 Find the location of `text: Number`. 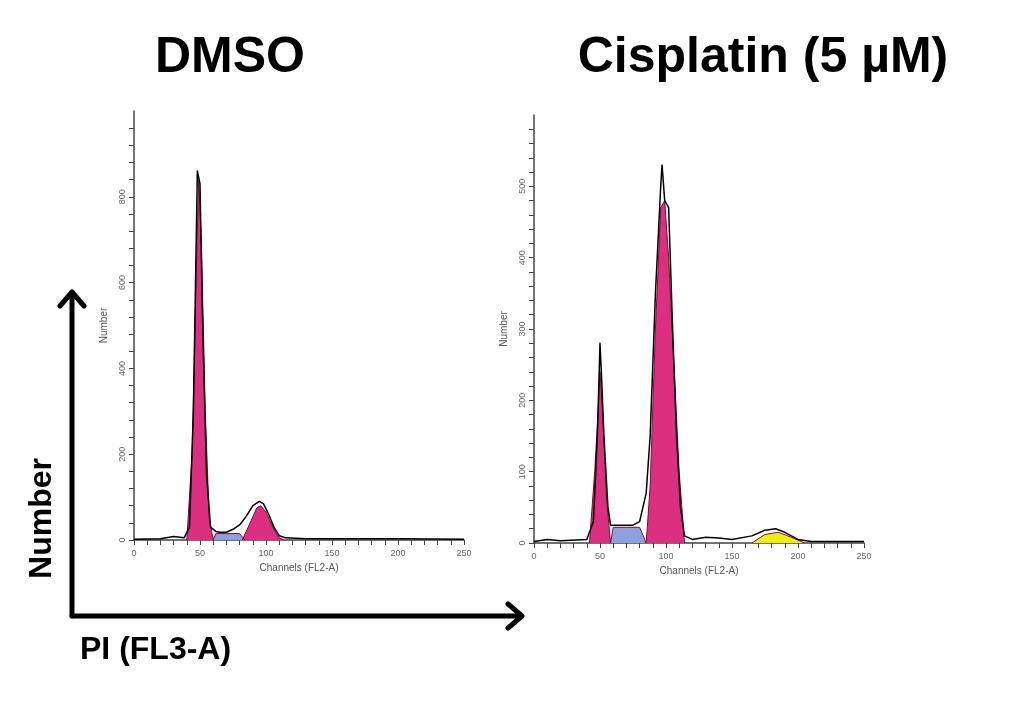

text: Number is located at coordinates (40, 518).